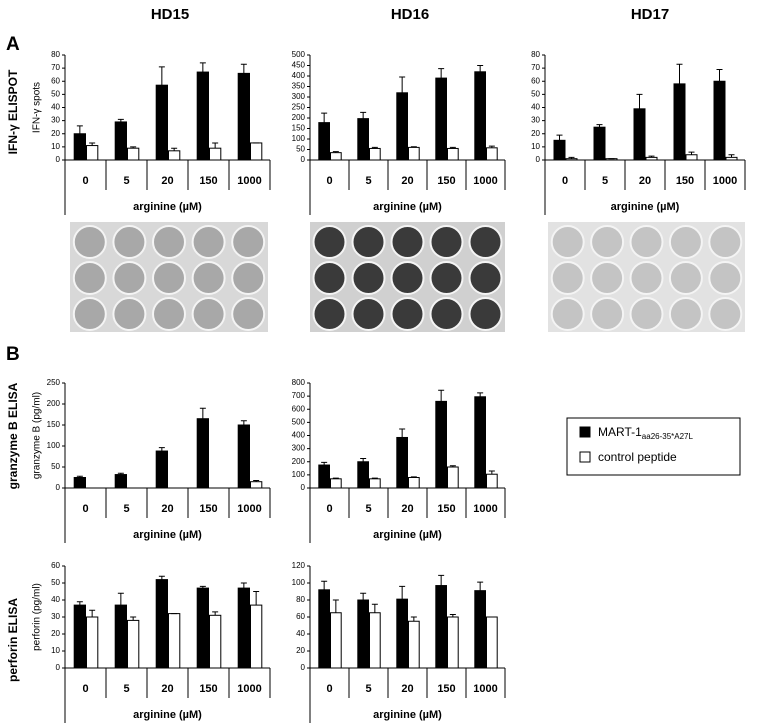  I want to click on y-tick-label: 700, so click(299, 395).